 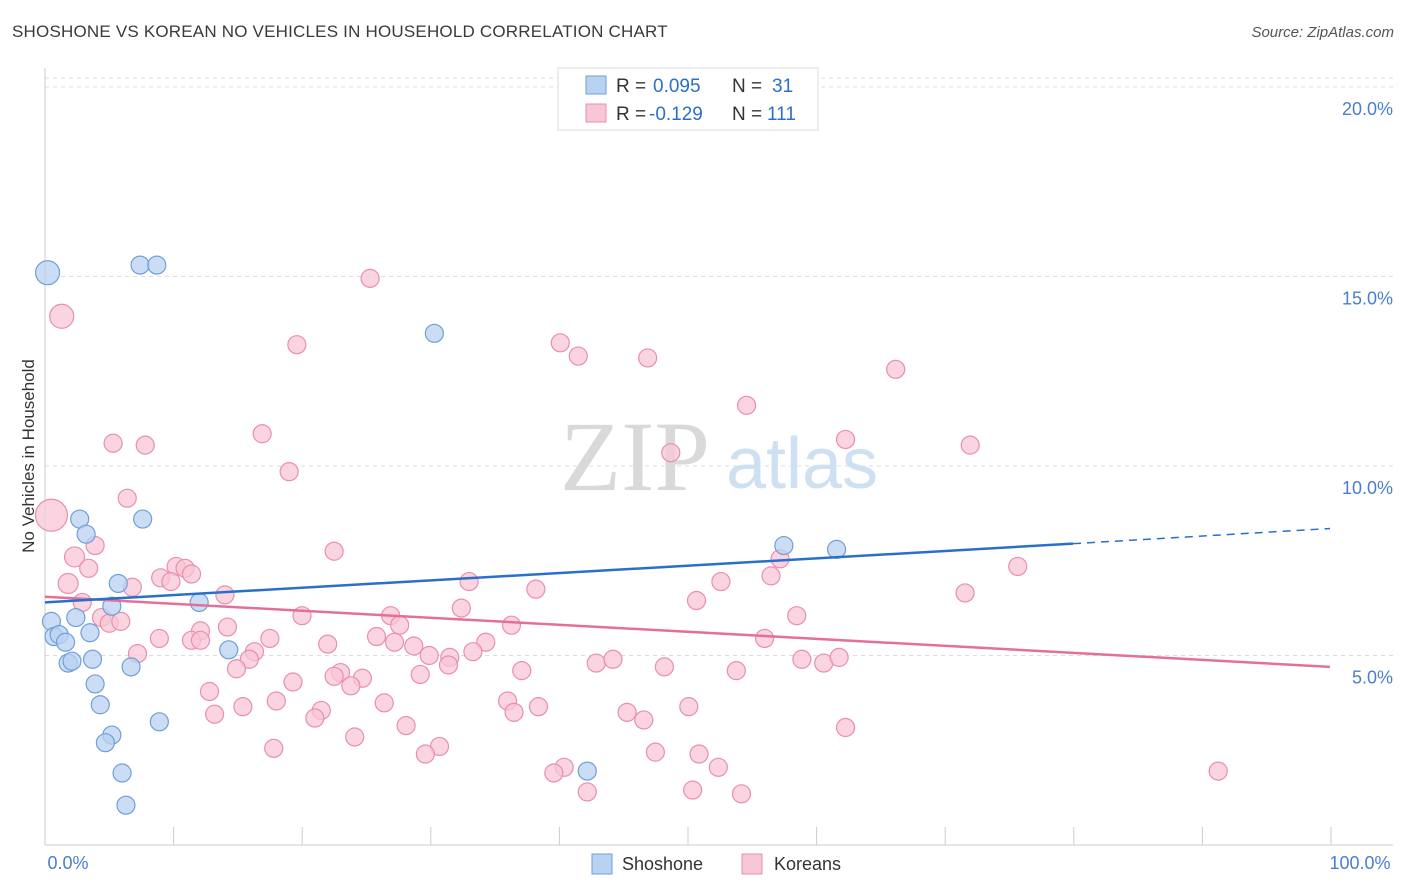 I want to click on legend-bottom-swatch-shoshone, so click(x=602, y=864).